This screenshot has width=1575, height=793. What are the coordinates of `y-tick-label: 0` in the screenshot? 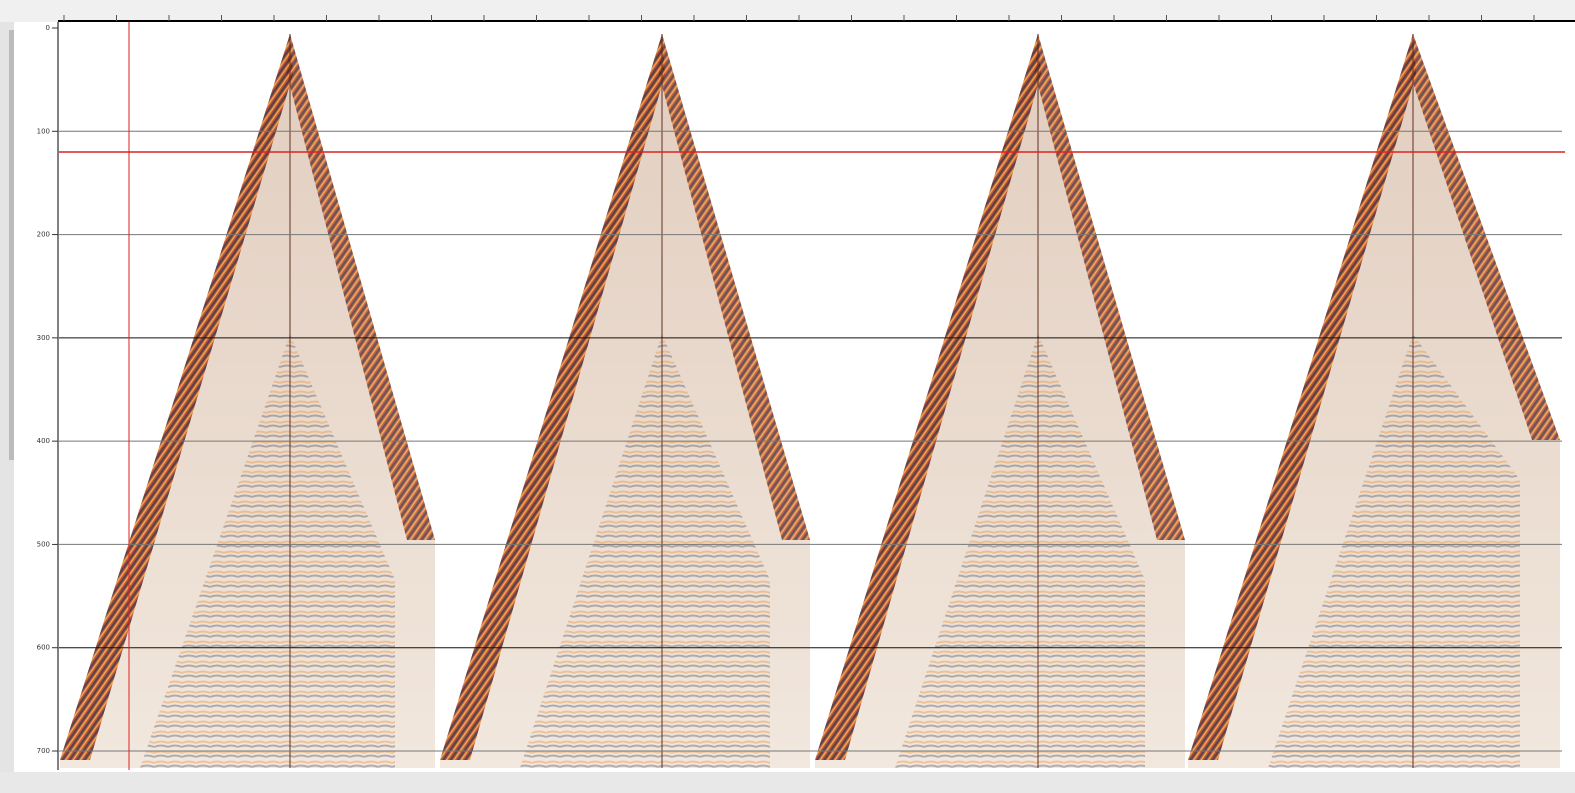 It's located at (48, 28).